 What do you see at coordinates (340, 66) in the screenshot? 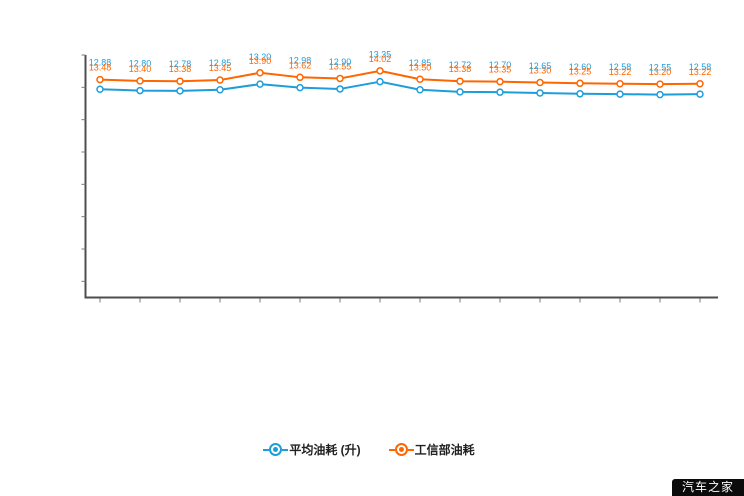
I see `data-label: 13.55` at bounding box center [340, 66].